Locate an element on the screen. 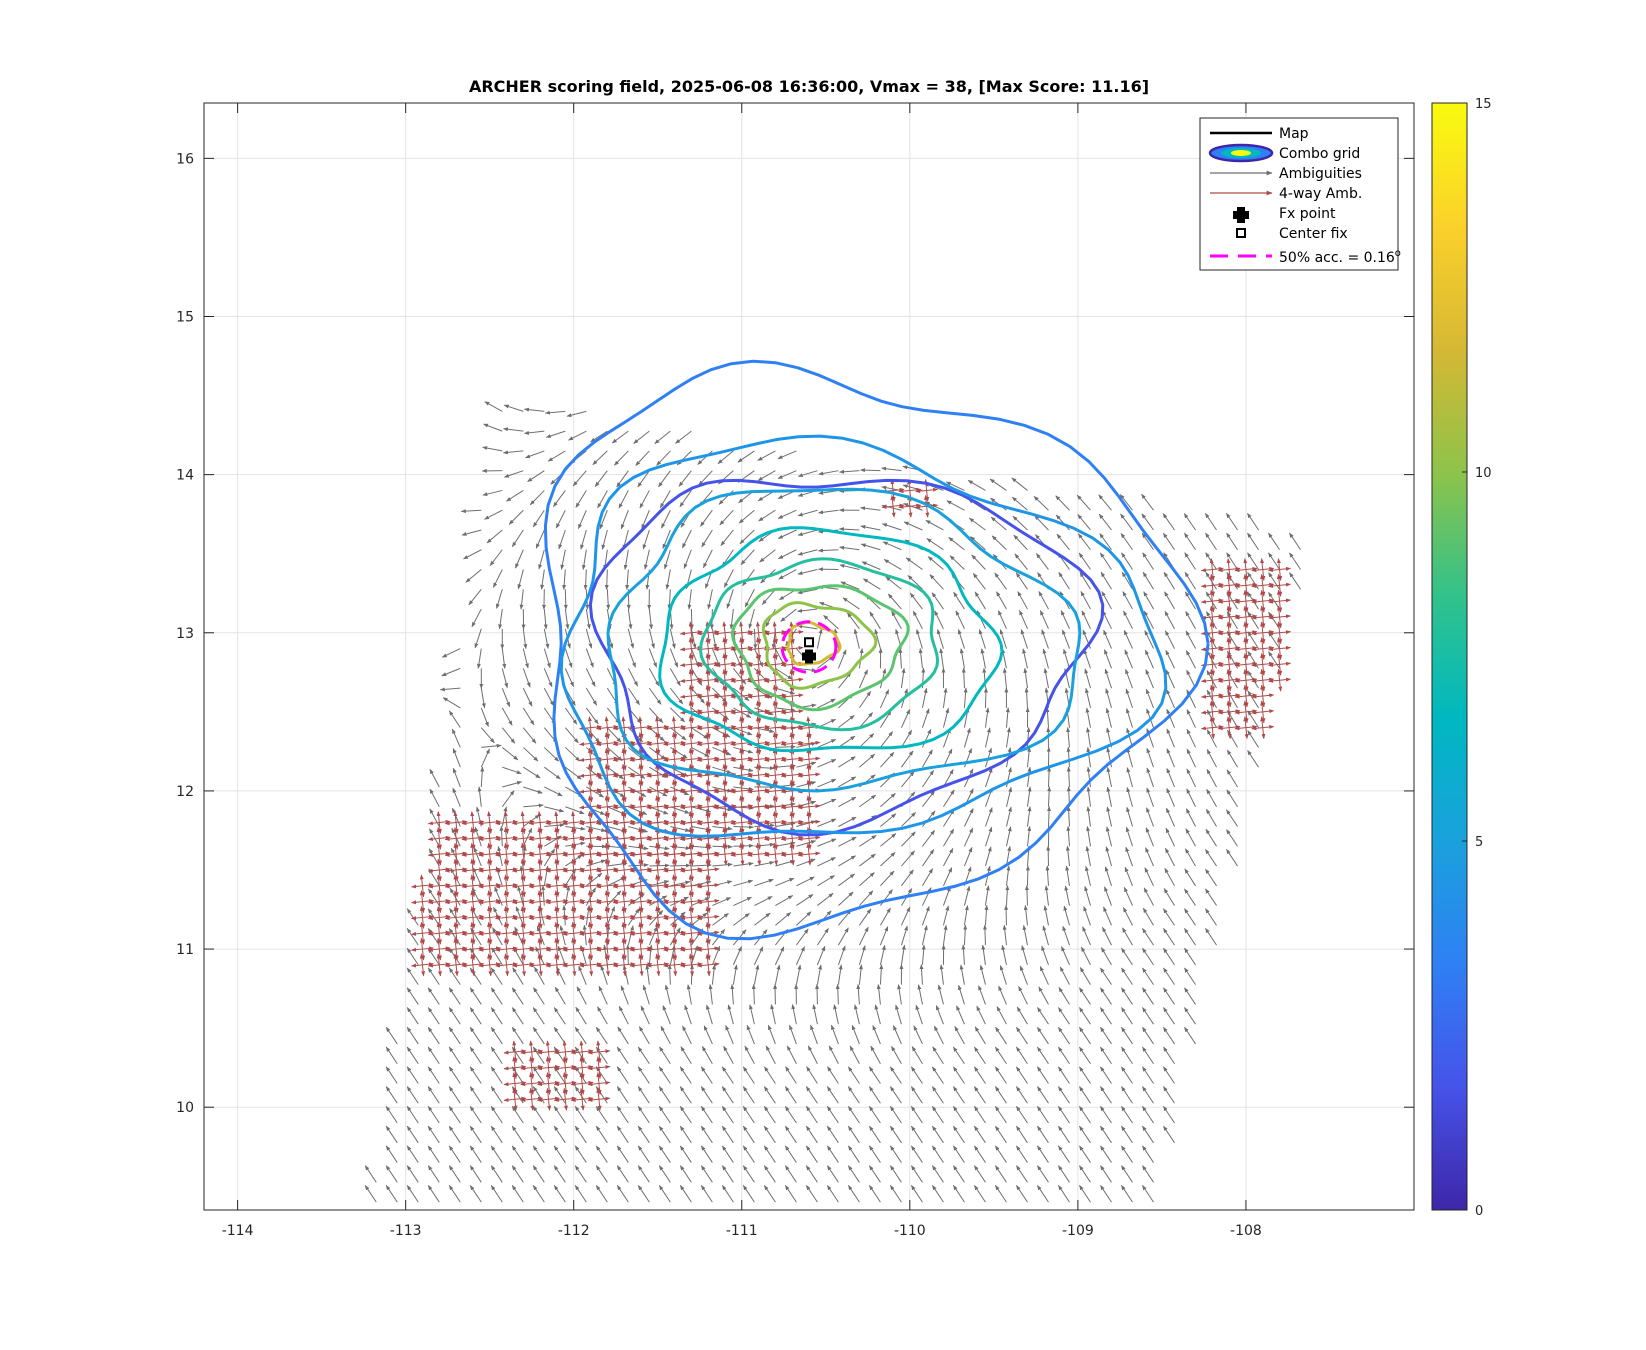 The height and width of the screenshot is (1350, 1646). colorbar-tick-label: 15 is located at coordinates (1483, 104).